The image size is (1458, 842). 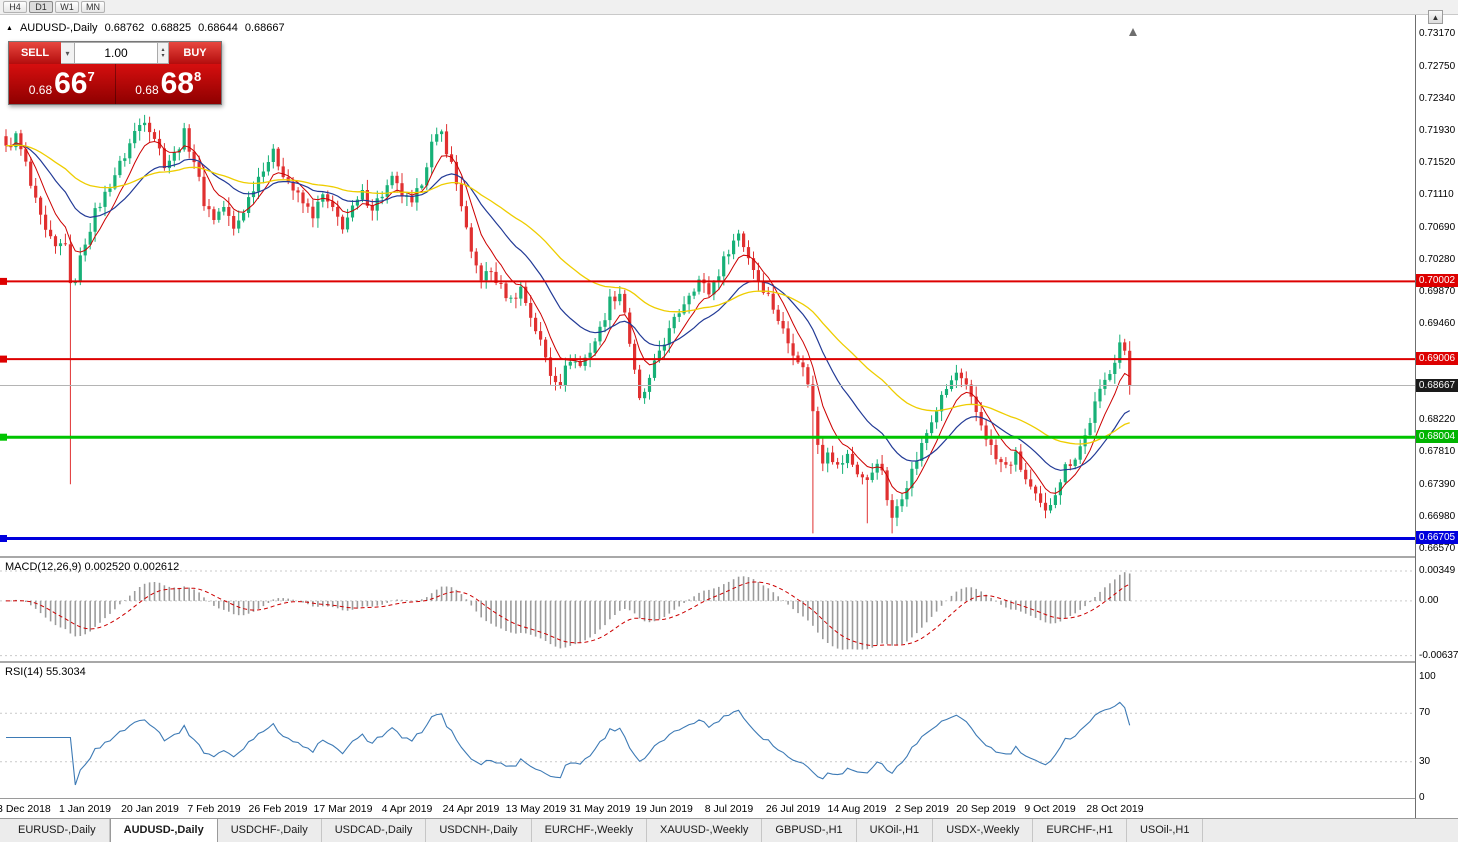 What do you see at coordinates (1437, 291) in the screenshot?
I see `price-axis-label: 0.69870` at bounding box center [1437, 291].